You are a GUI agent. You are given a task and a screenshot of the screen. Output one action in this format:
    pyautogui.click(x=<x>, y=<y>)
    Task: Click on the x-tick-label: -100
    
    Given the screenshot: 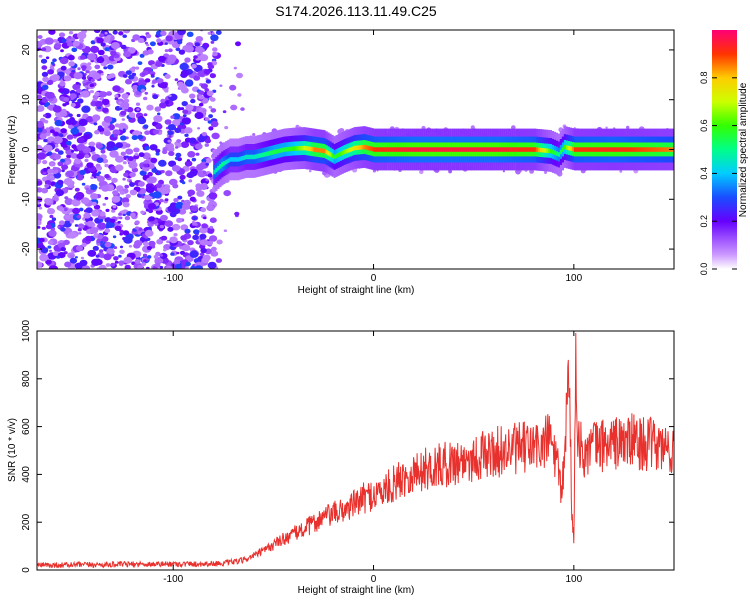 What is the action you would take?
    pyautogui.click(x=173, y=278)
    